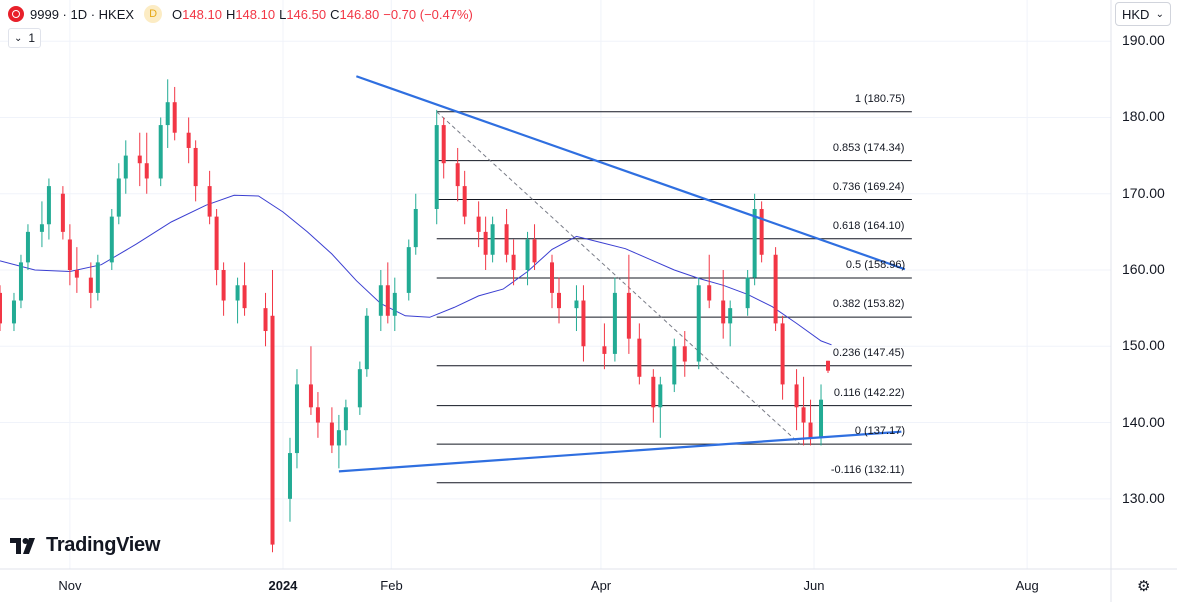 The height and width of the screenshot is (602, 1177). What do you see at coordinates (32, 38) in the screenshot?
I see `indicator-count: 1` at bounding box center [32, 38].